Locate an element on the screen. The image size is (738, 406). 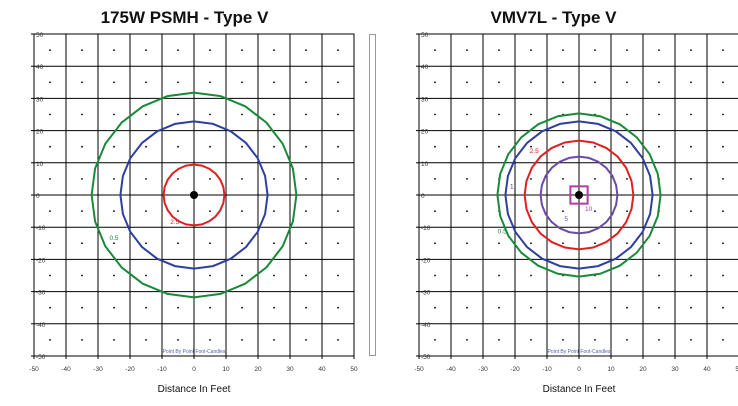
x-tick-label: 50 is located at coordinates (354, 369).